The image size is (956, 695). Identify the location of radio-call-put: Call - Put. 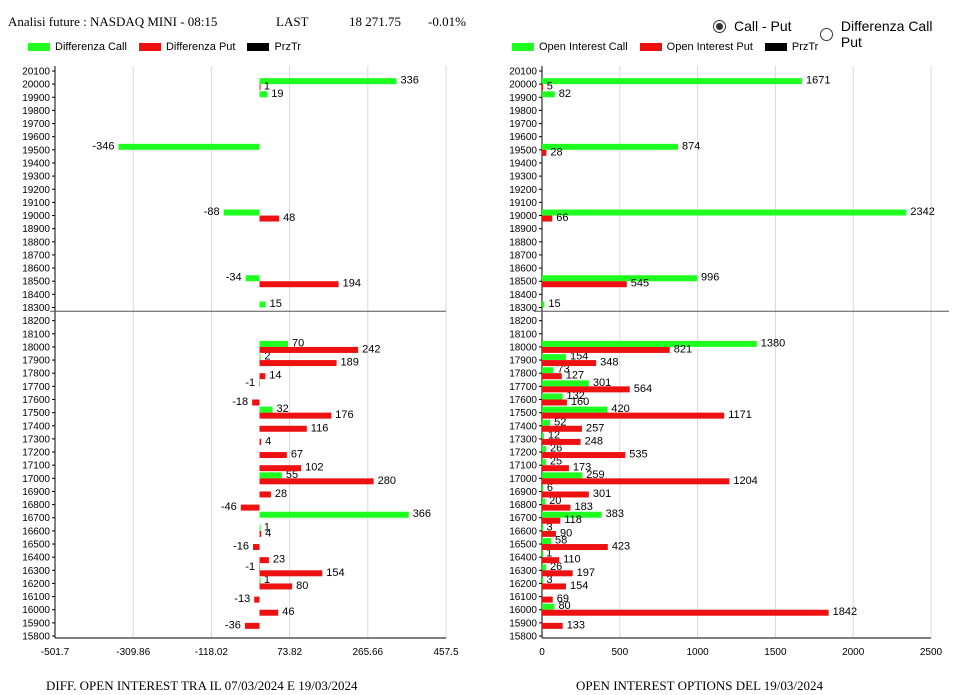
(752, 26).